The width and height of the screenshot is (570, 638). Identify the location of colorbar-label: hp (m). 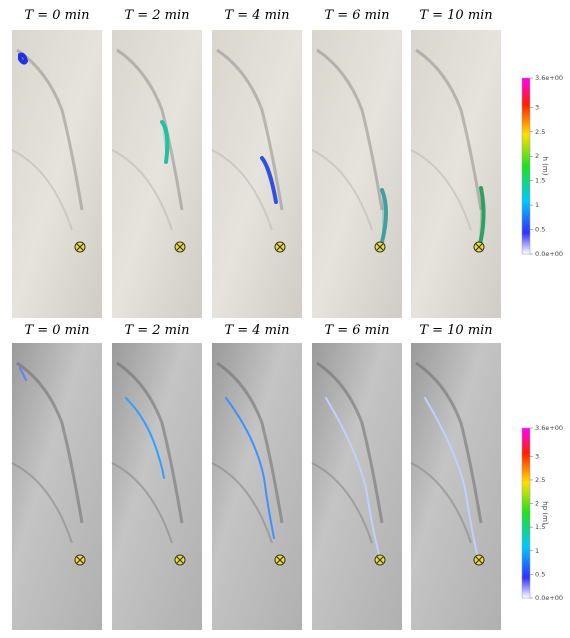
(545, 513).